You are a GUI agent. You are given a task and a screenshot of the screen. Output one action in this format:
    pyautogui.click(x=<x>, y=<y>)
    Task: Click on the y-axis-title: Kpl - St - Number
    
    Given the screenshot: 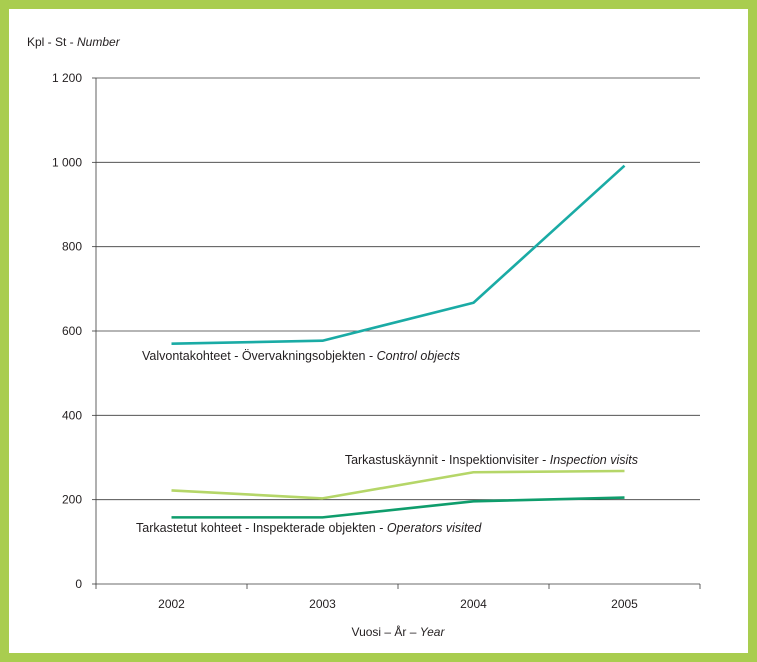 What is the action you would take?
    pyautogui.click(x=74, y=42)
    